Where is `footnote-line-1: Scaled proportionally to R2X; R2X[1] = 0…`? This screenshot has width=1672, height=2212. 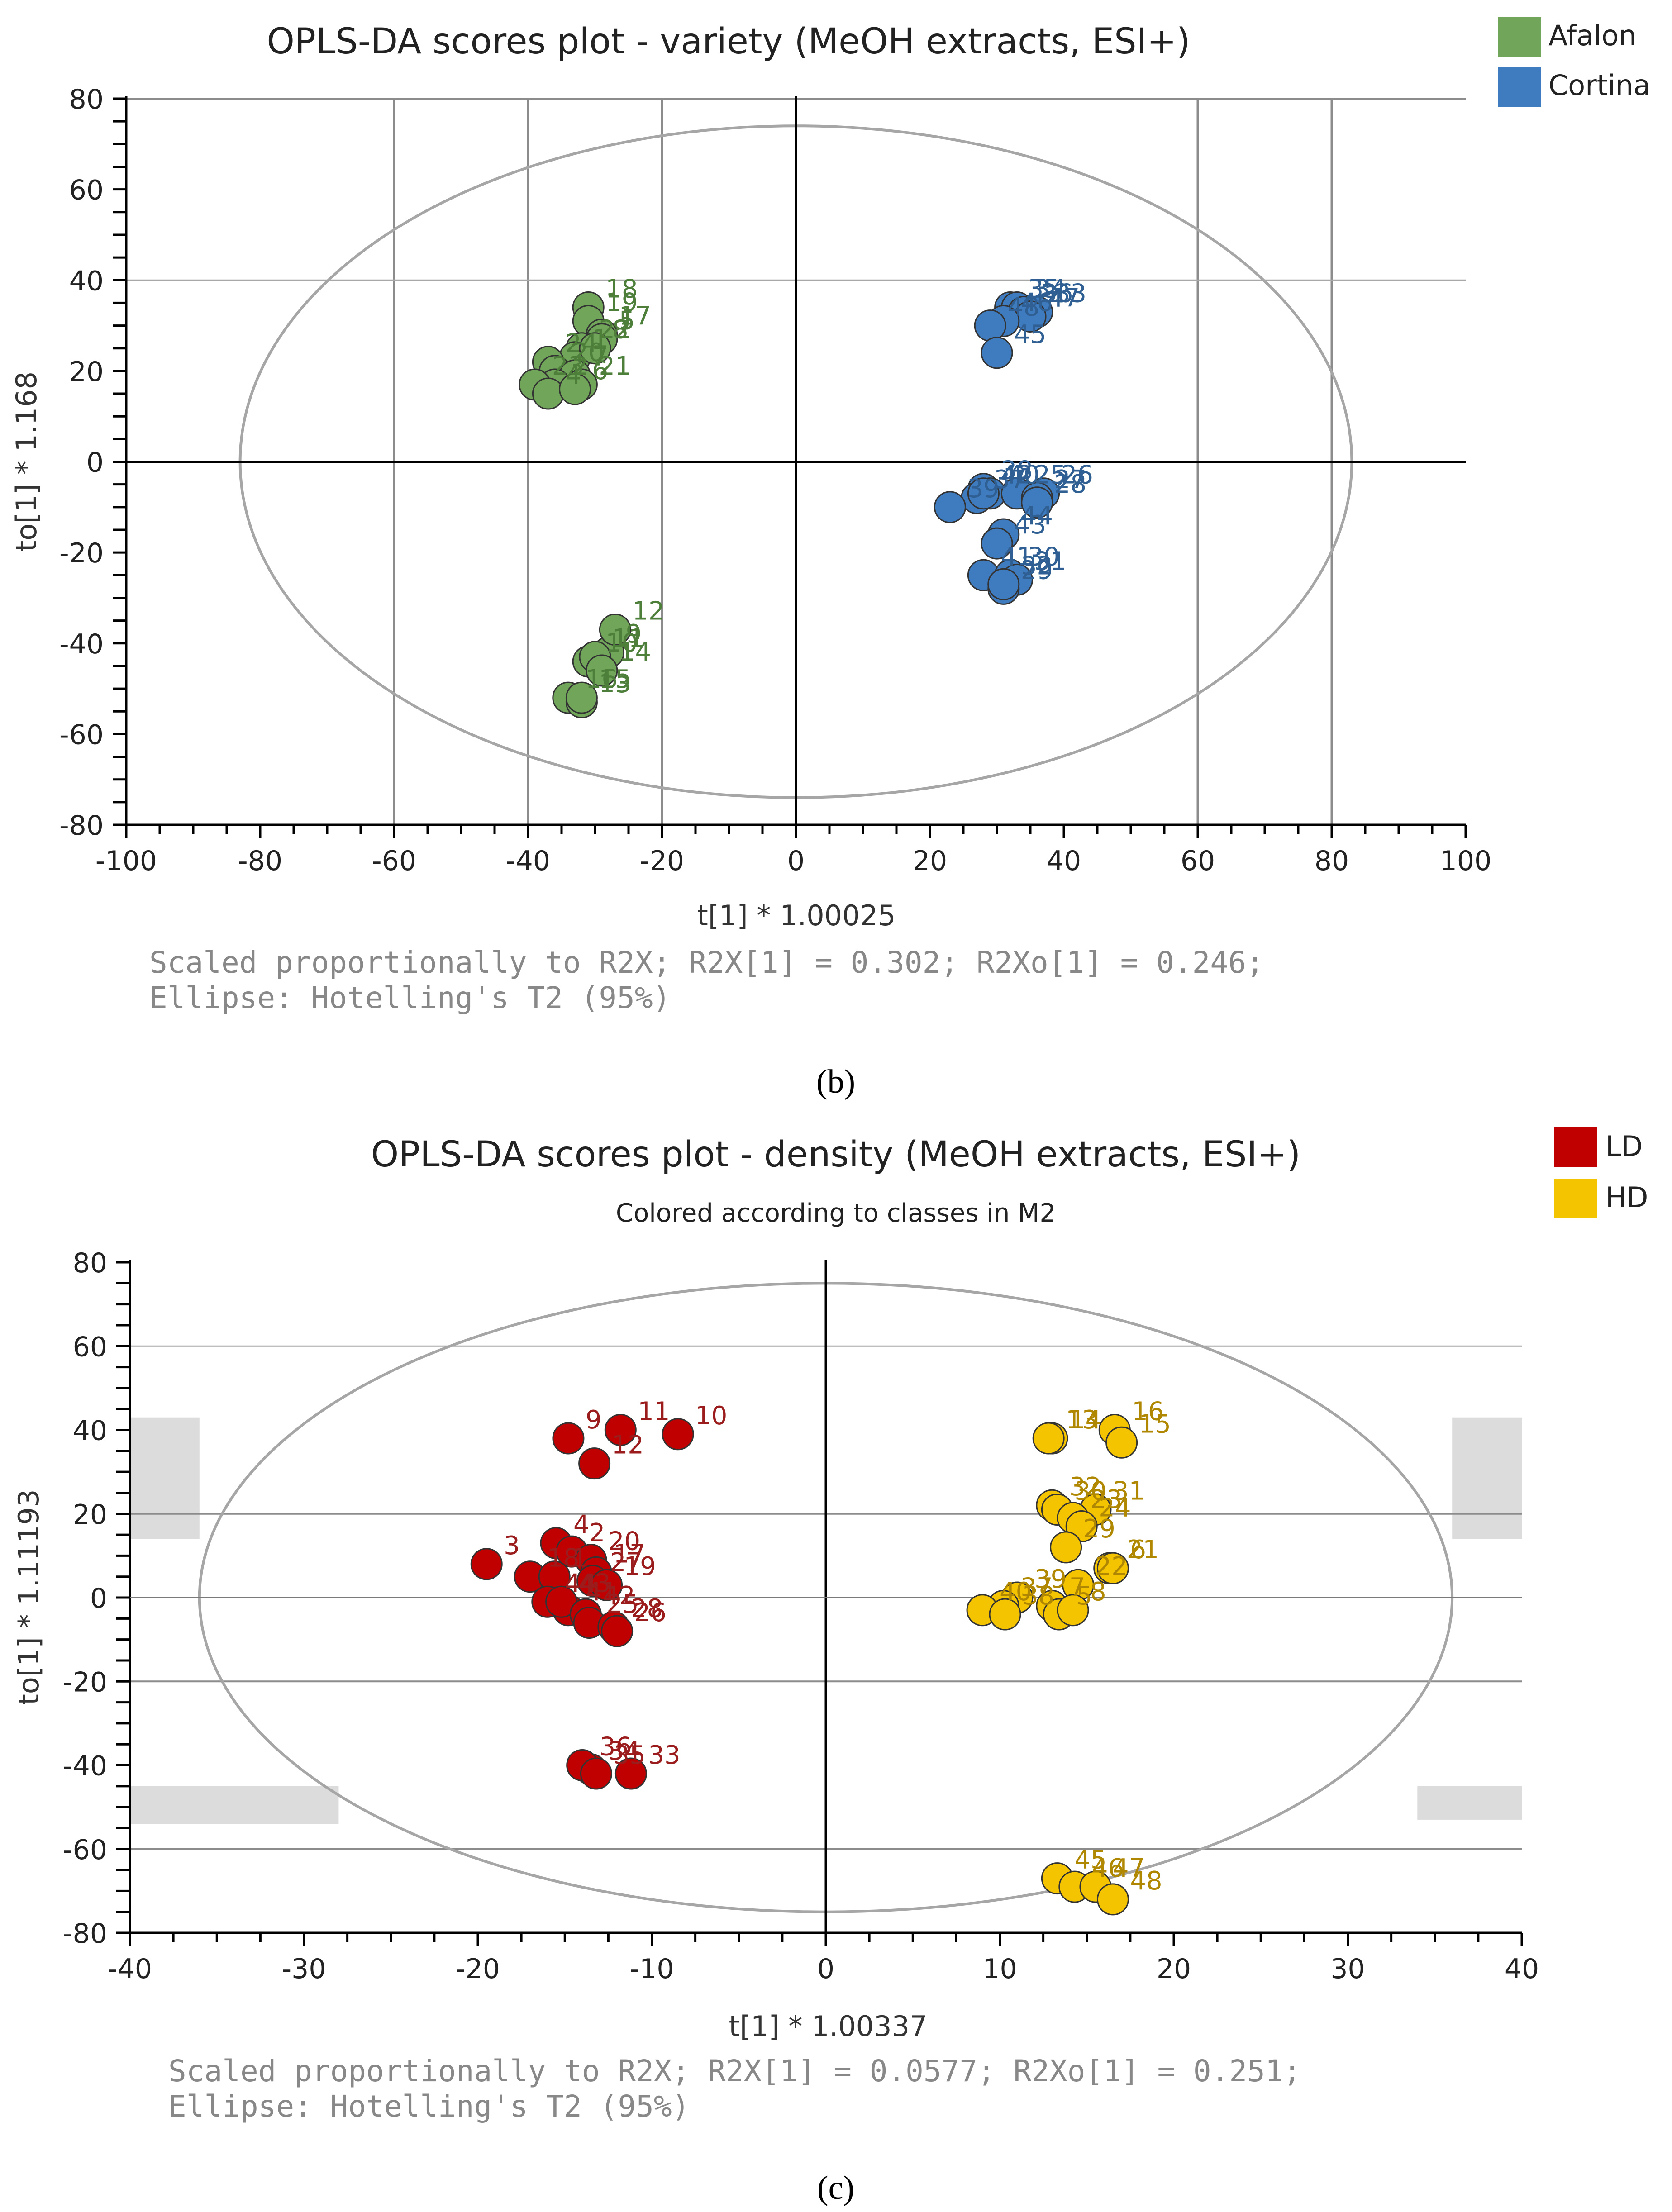 footnote-line-1: Scaled proportionally to R2X; R2X[1] = 0… is located at coordinates (735, 2071).